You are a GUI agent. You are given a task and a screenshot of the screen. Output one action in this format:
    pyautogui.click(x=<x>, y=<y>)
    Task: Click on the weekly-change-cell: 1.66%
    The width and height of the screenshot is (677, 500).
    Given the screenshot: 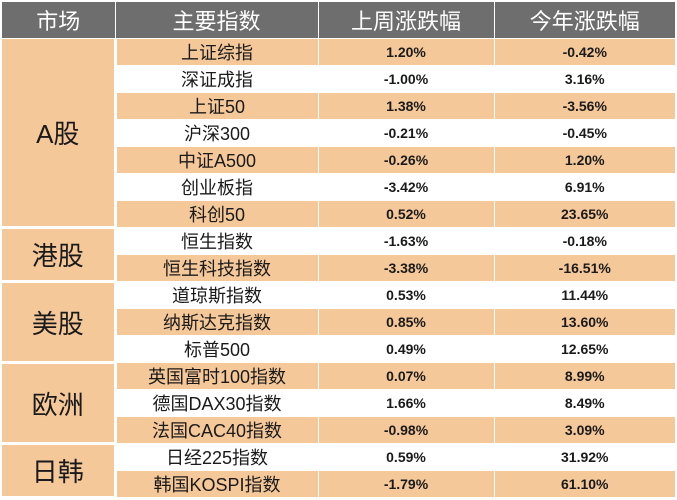 What is the action you would take?
    pyautogui.click(x=406, y=403)
    